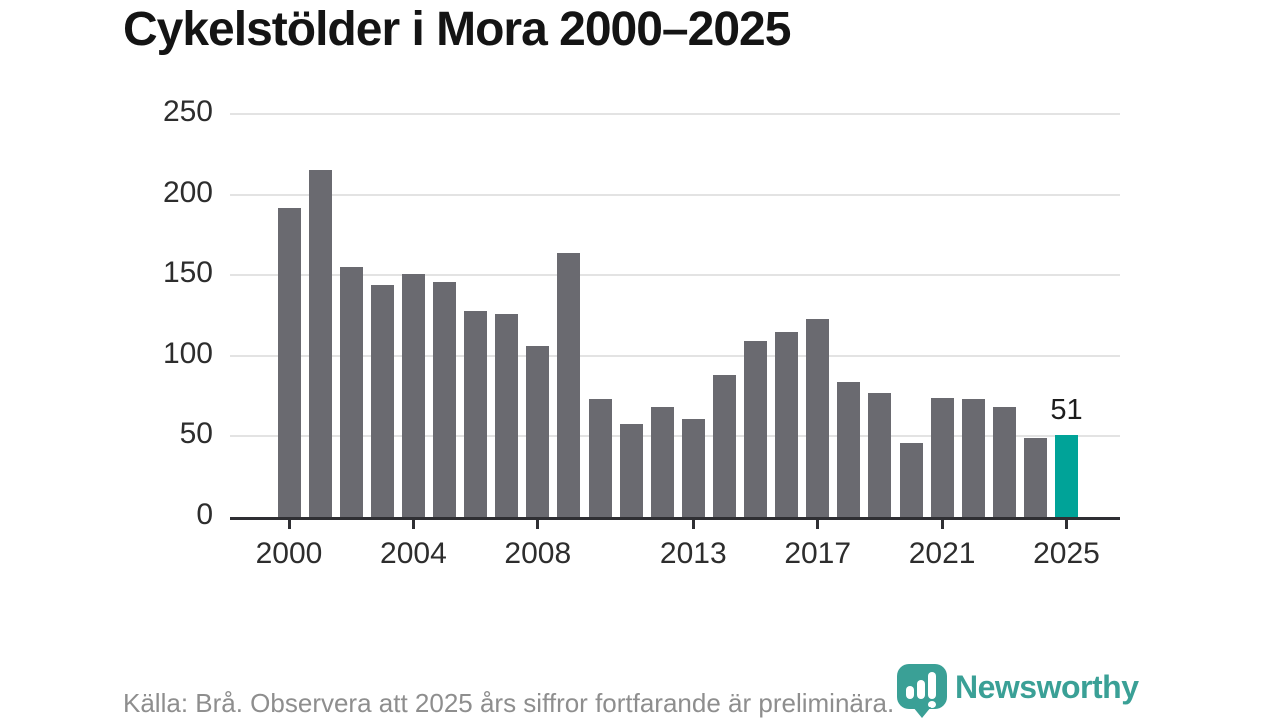  Describe the element at coordinates (569, 384) in the screenshot. I see `bar-2009` at that location.